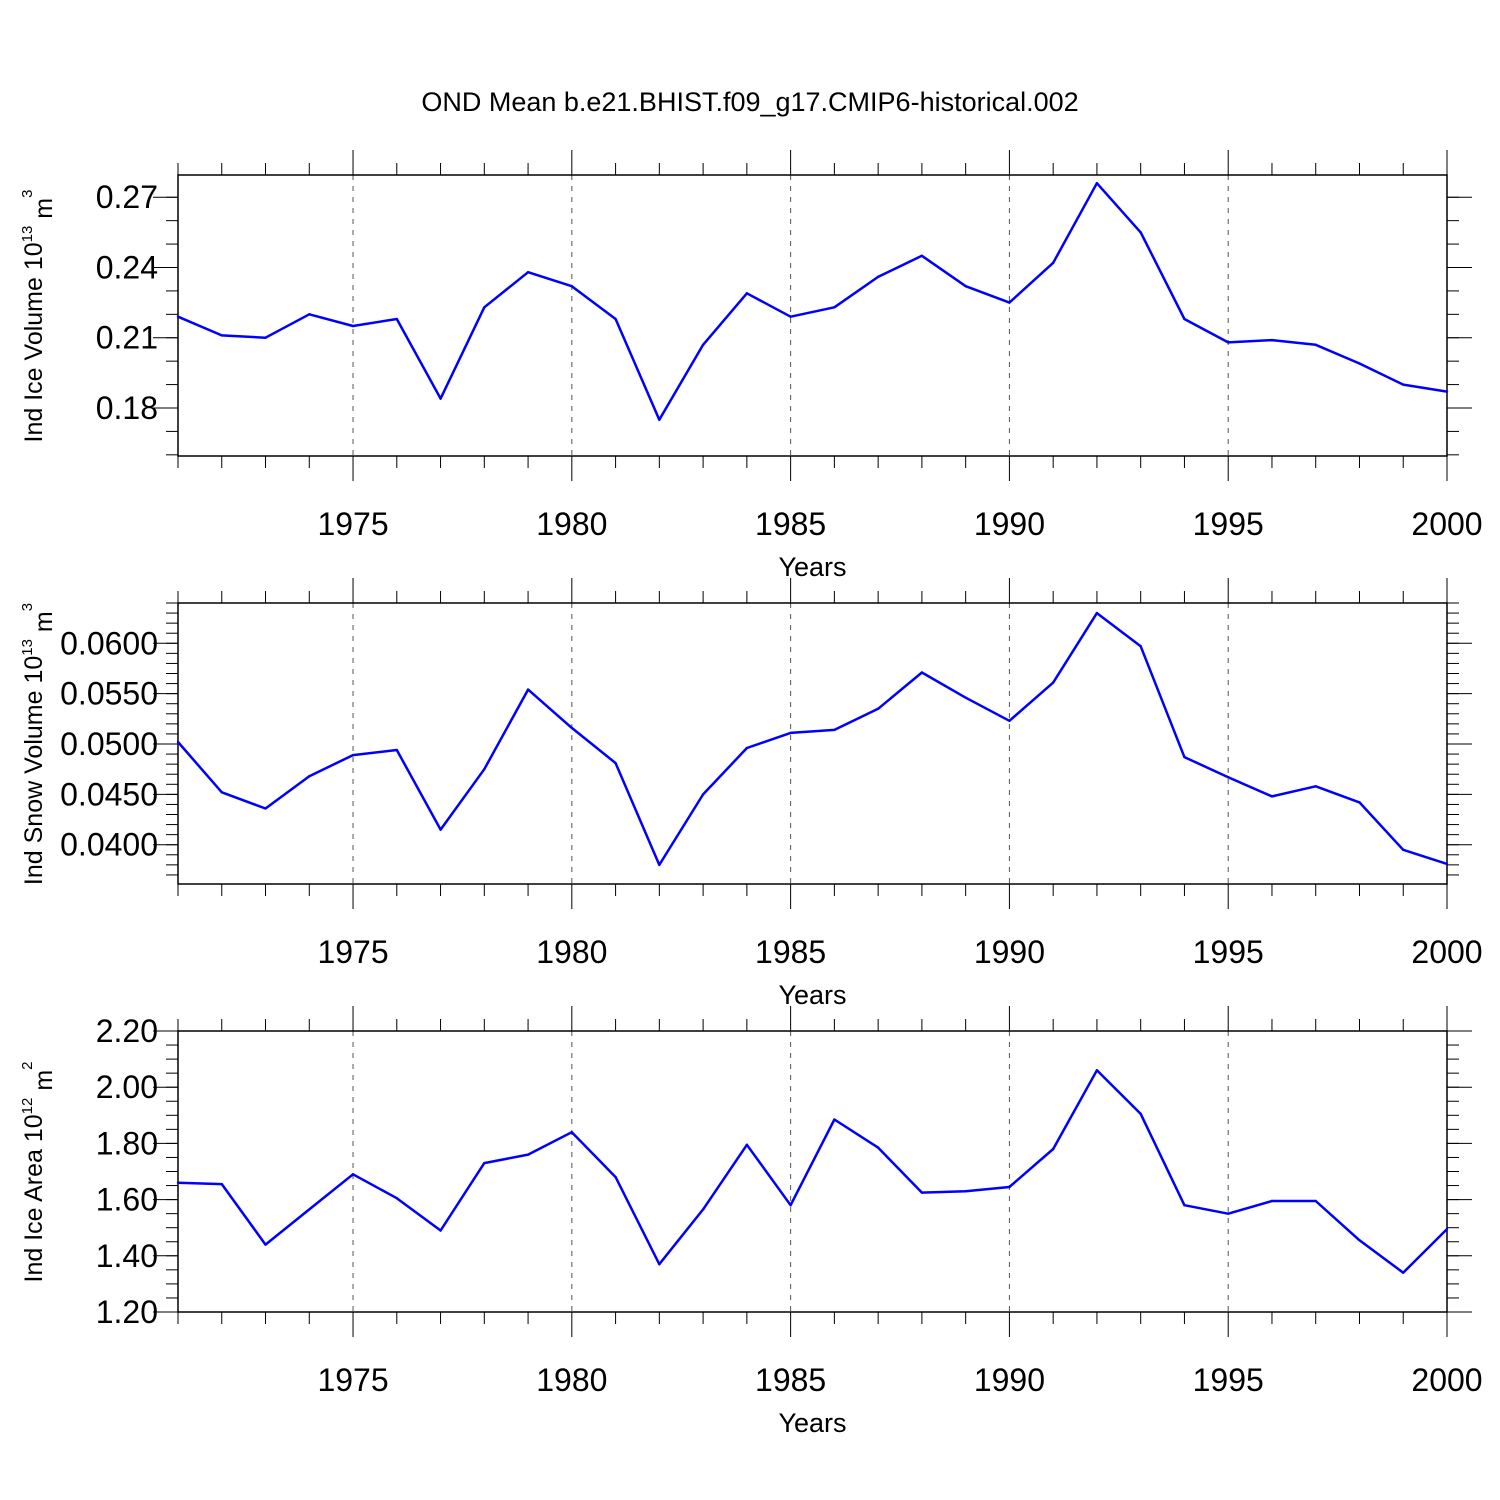  Describe the element at coordinates (127, 197) in the screenshot. I see `y-tick-label: 0.27` at that location.